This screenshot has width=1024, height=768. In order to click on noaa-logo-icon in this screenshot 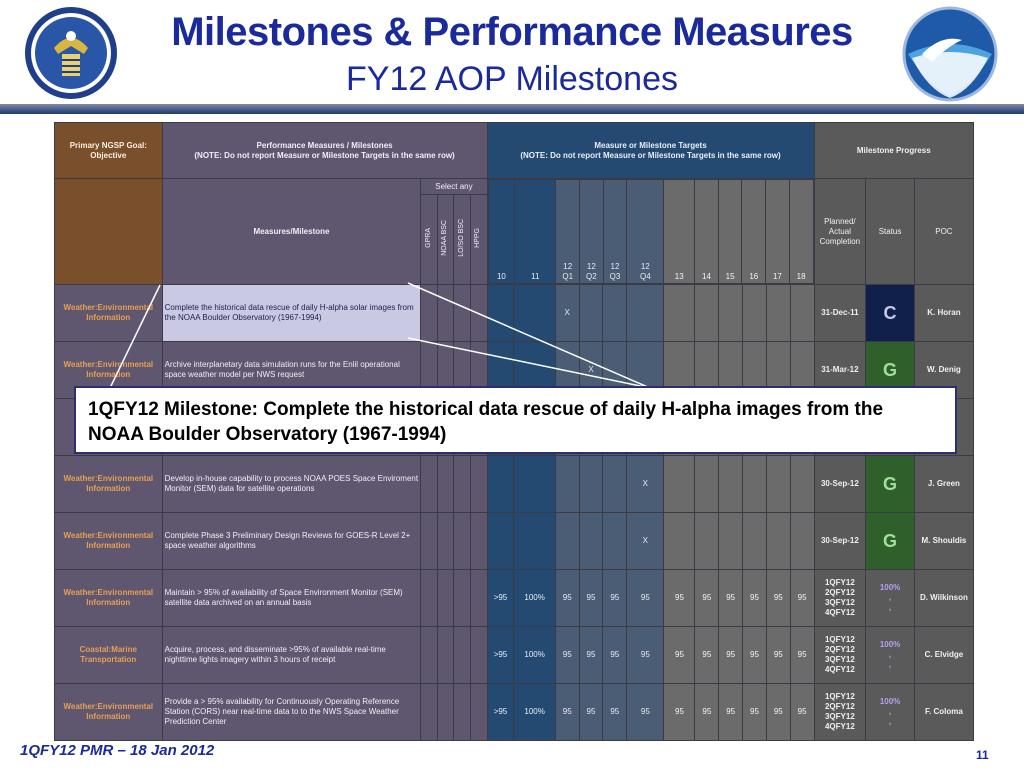, I will do `click(950, 54)`.